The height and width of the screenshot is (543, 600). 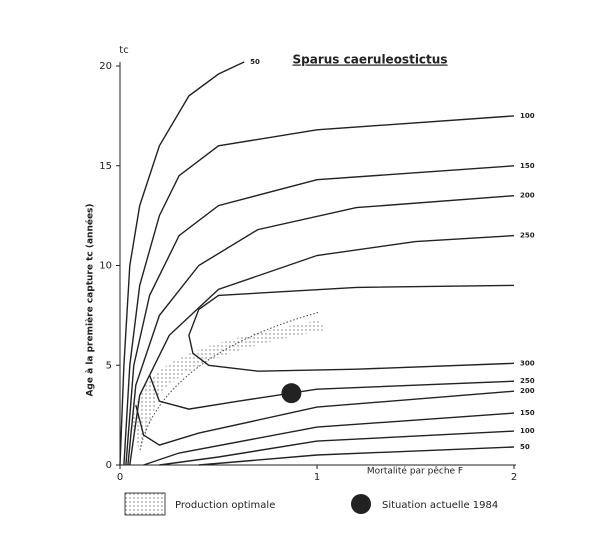 I want to click on optimal-curve, so click(x=230, y=381).